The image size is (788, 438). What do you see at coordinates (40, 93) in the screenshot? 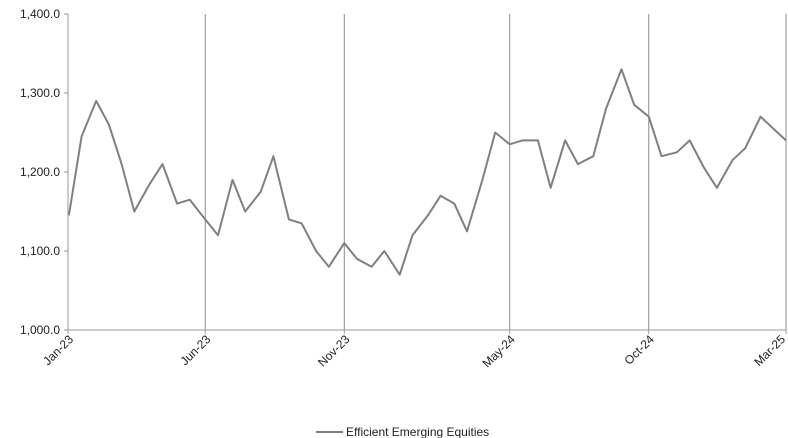
I see `y-tick-label: 1,300.0` at bounding box center [40, 93].